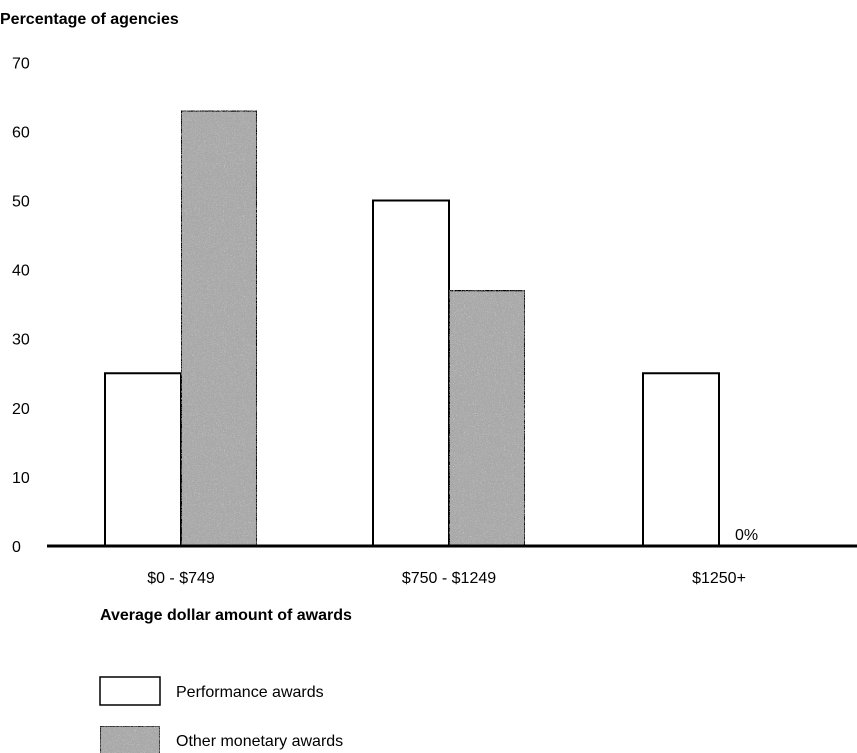 This screenshot has height=753, width=857. I want to click on y-tick-label: 30, so click(21, 340).